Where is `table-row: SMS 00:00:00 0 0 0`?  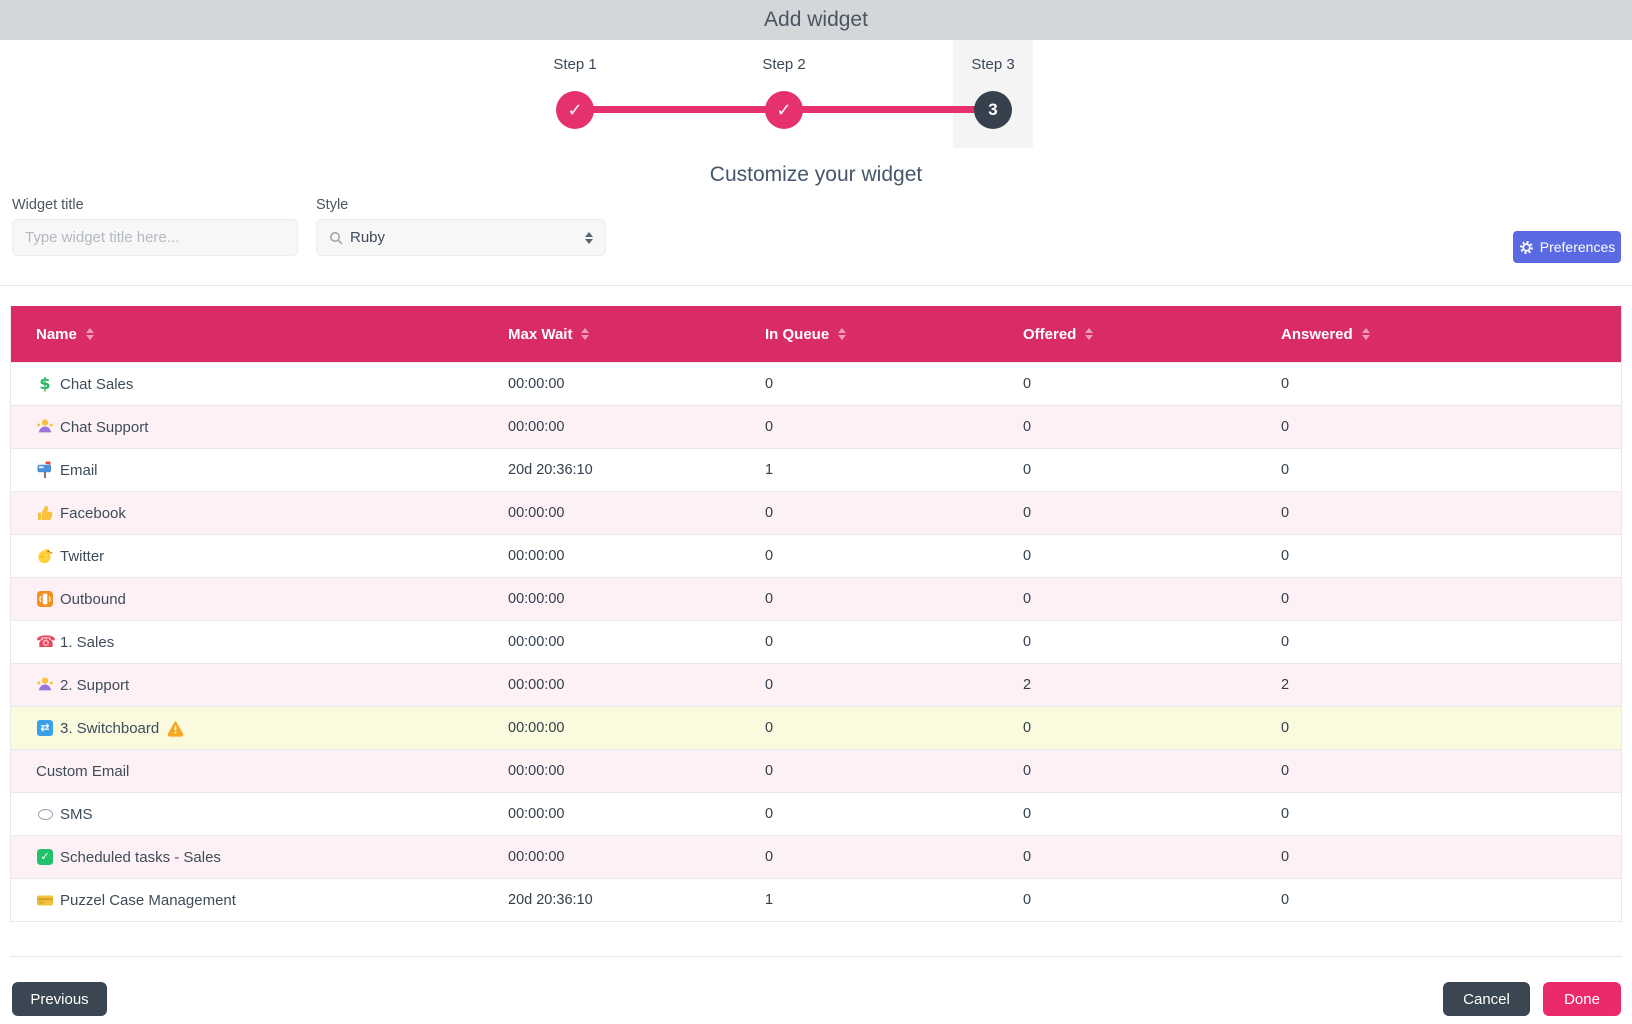 table-row: SMS 00:00:00 0 0 0 is located at coordinates (816, 813).